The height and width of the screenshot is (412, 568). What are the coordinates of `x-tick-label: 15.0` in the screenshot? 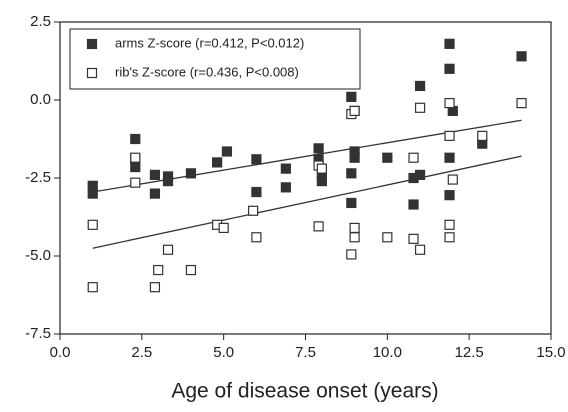 It's located at (550, 352).